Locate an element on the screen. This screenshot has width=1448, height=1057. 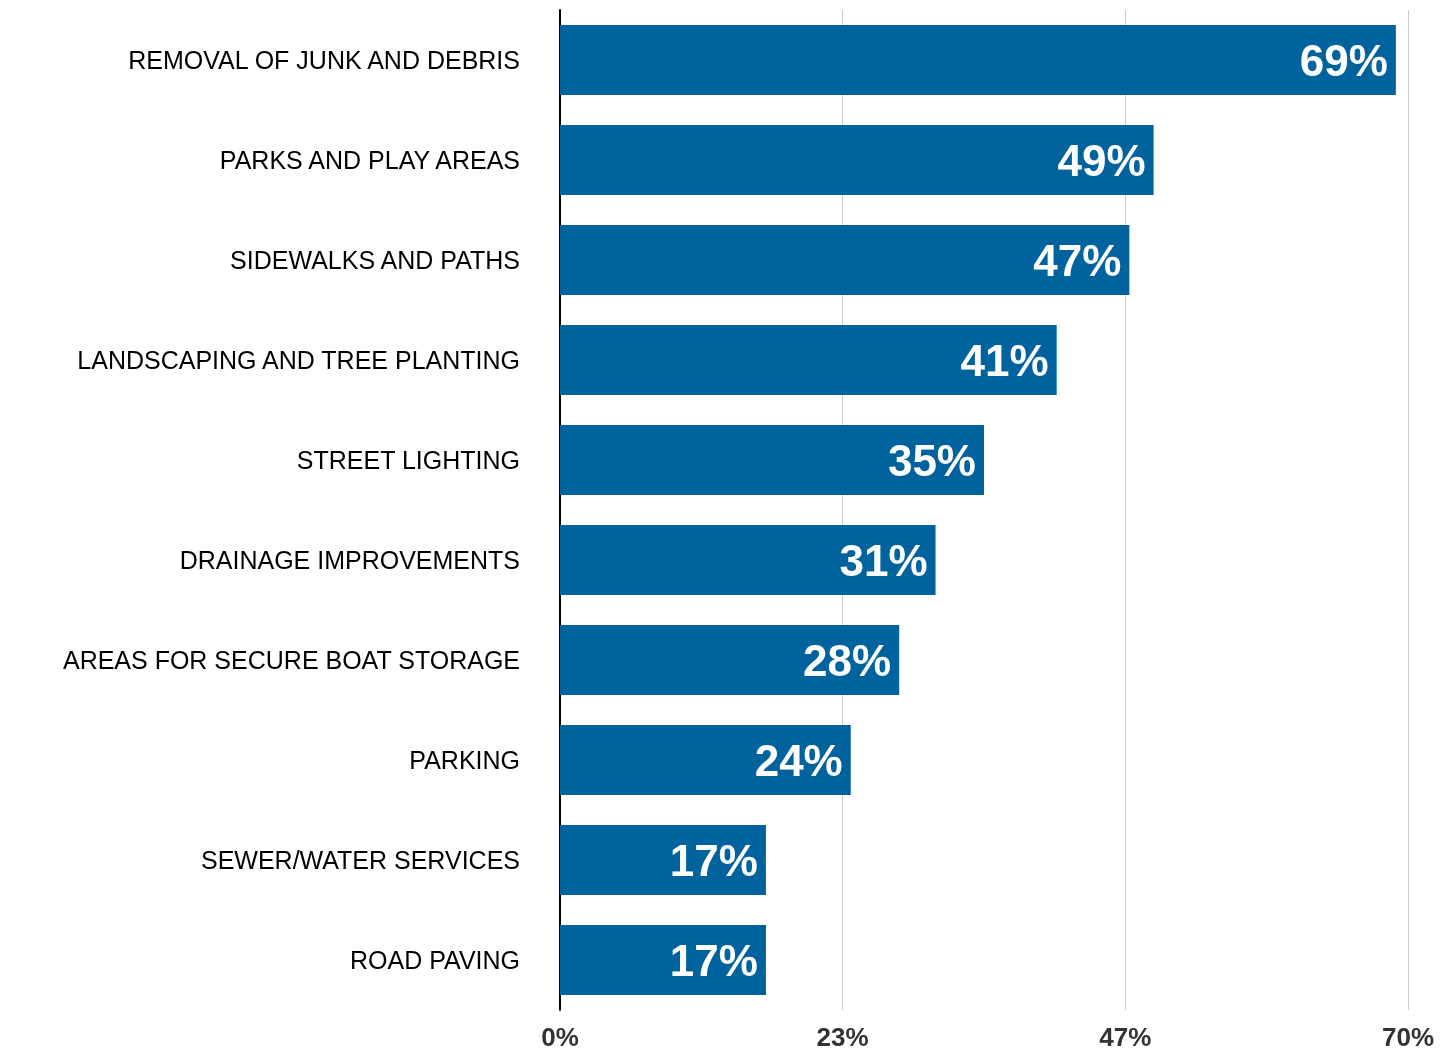
data-label: 41% is located at coordinates (1004, 360).